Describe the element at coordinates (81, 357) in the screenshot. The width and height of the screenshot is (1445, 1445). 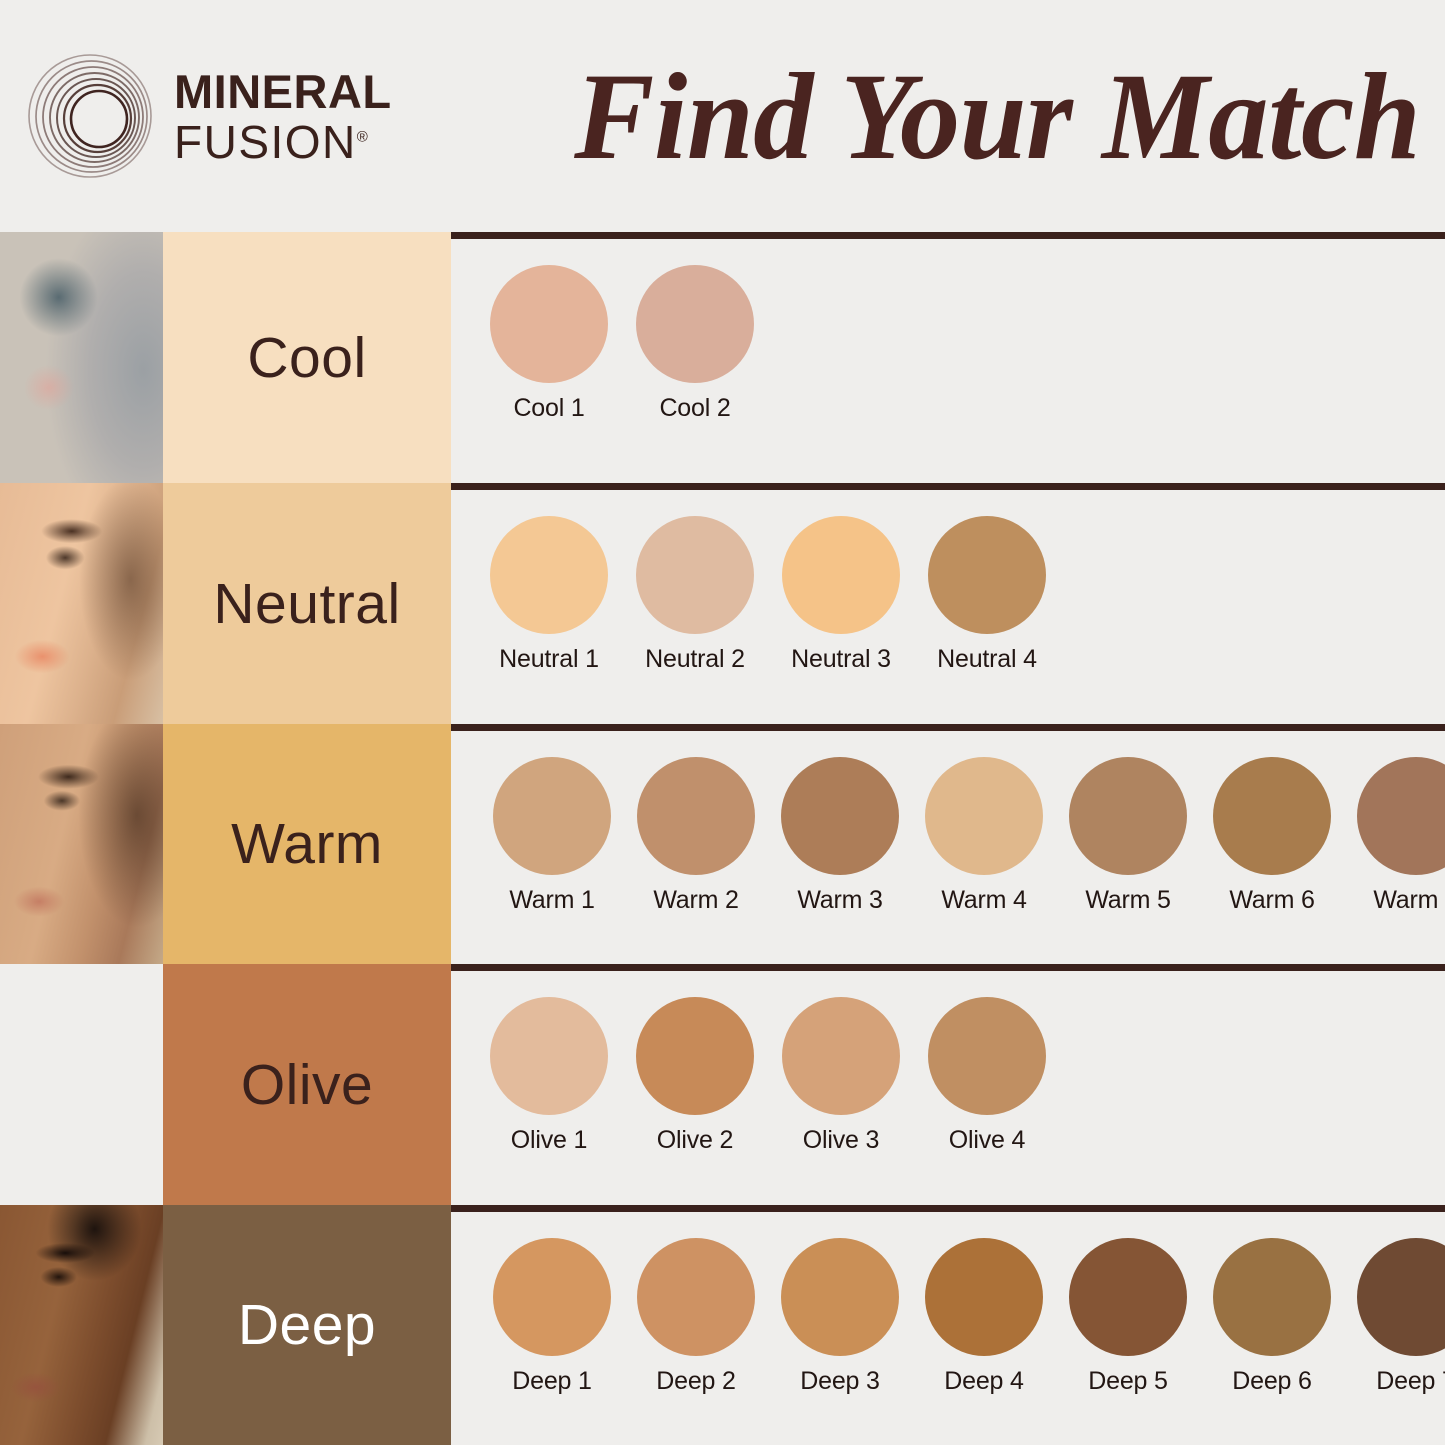
I see `portrait-cool` at that location.